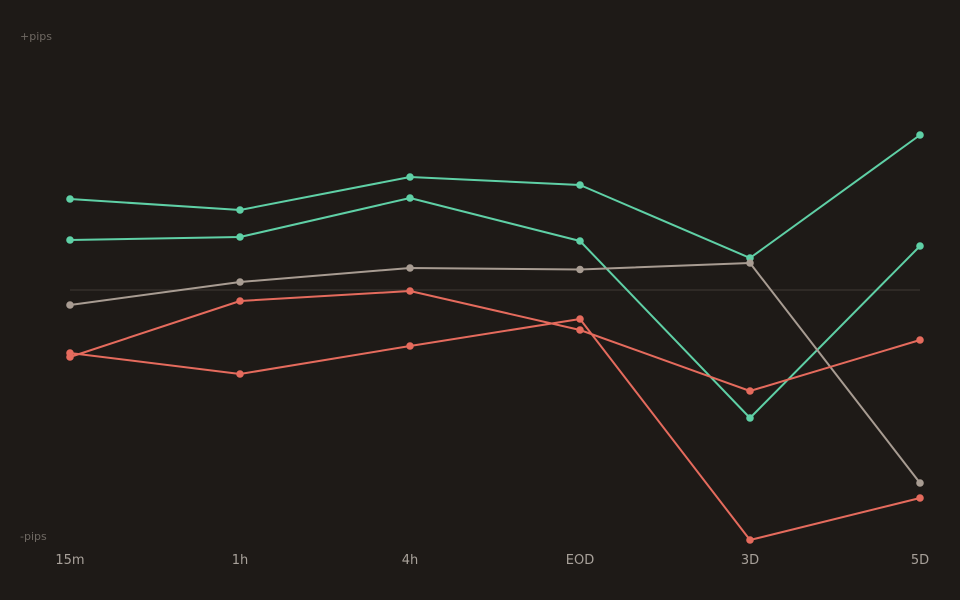  I want to click on x-tick-label: 15m, so click(69, 560).